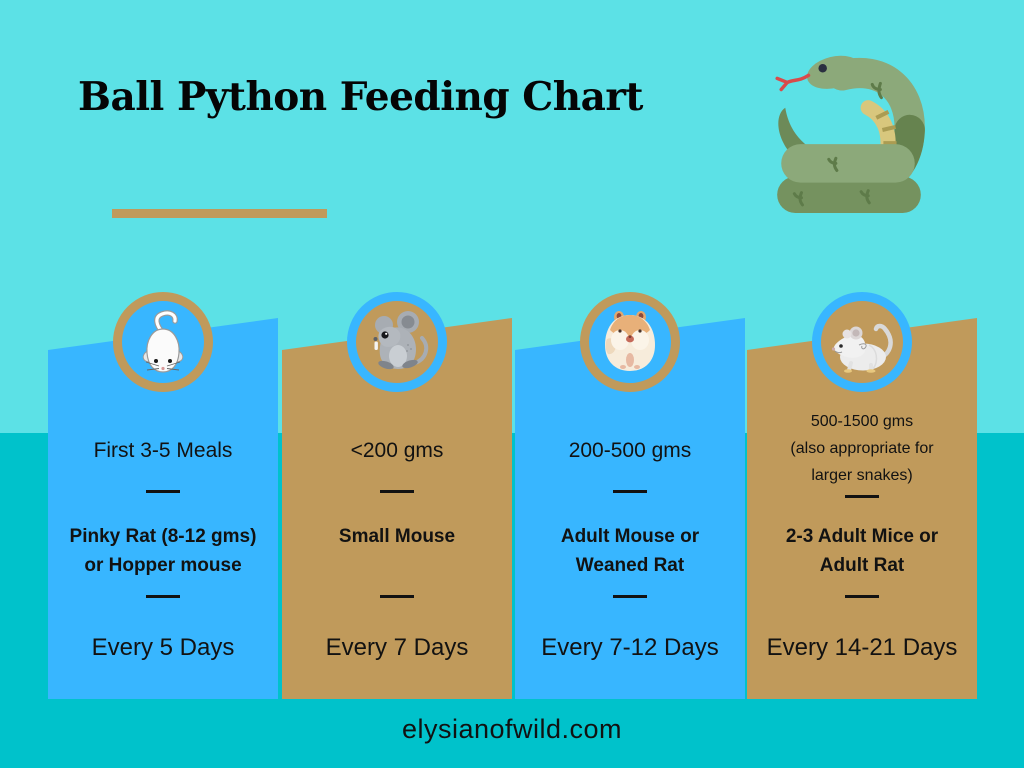  What do you see at coordinates (401, 340) in the screenshot?
I see `small-mouse-icon` at bounding box center [401, 340].